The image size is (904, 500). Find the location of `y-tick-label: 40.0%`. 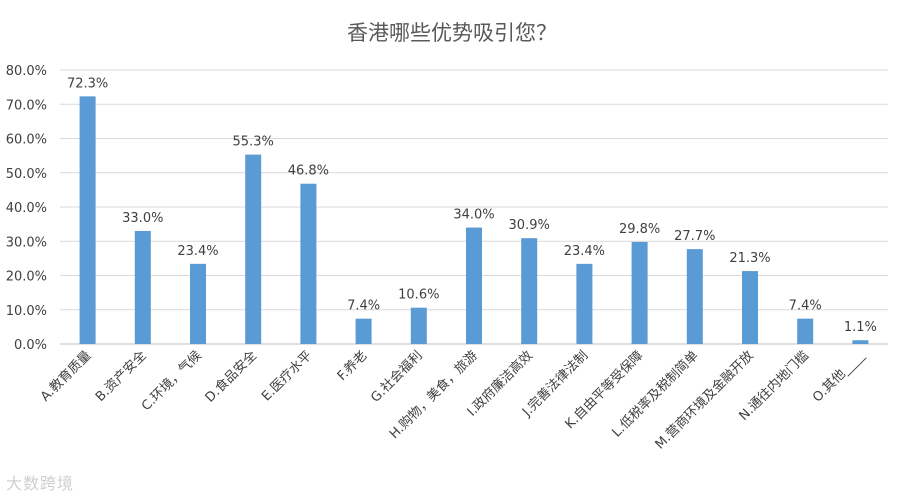

y-tick-label: 40.0% is located at coordinates (26, 208).